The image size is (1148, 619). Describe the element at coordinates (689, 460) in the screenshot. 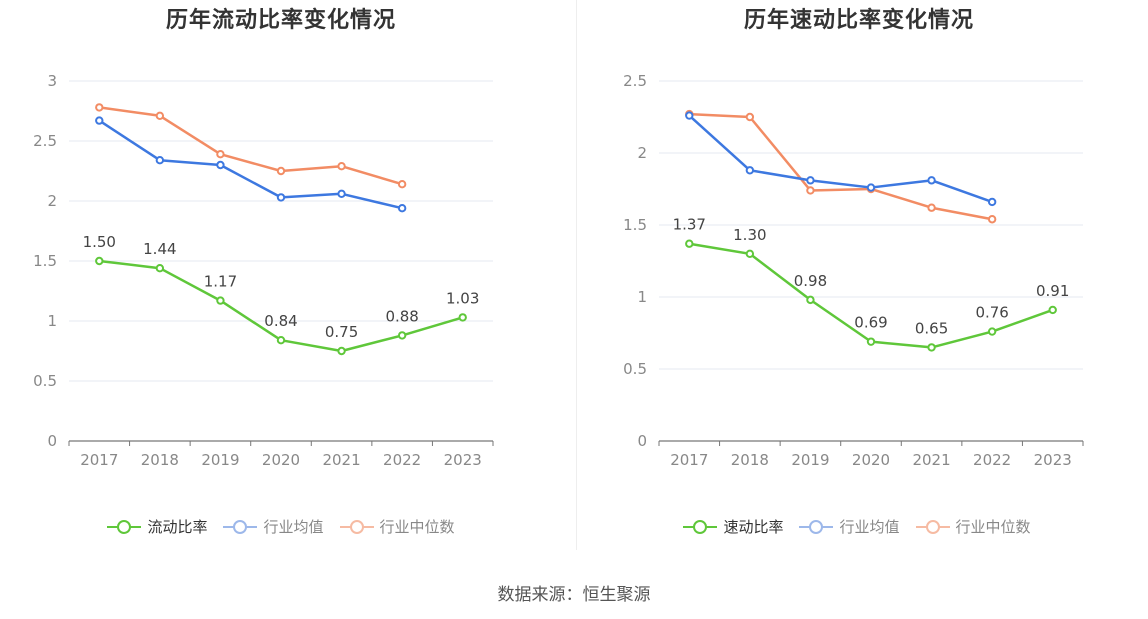

I see `x-tick-label: 2017` at that location.